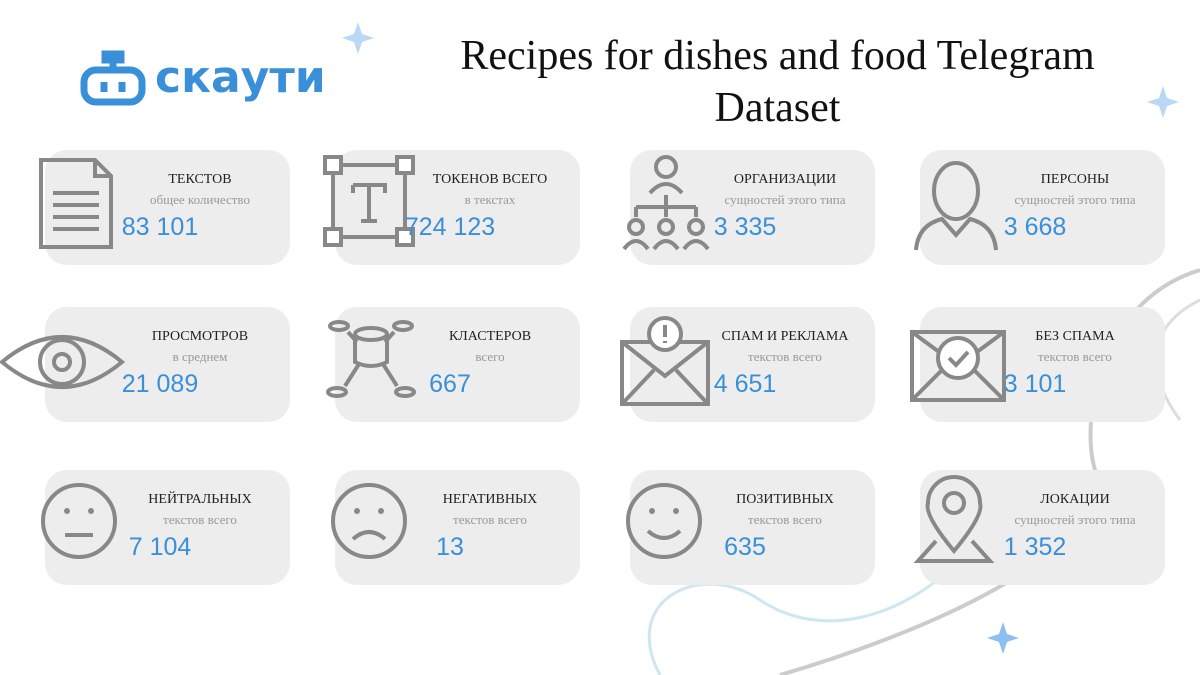 This screenshot has width=1200, height=675. Describe the element at coordinates (160, 384) in the screenshot. I see `card-value: 21 089` at that location.